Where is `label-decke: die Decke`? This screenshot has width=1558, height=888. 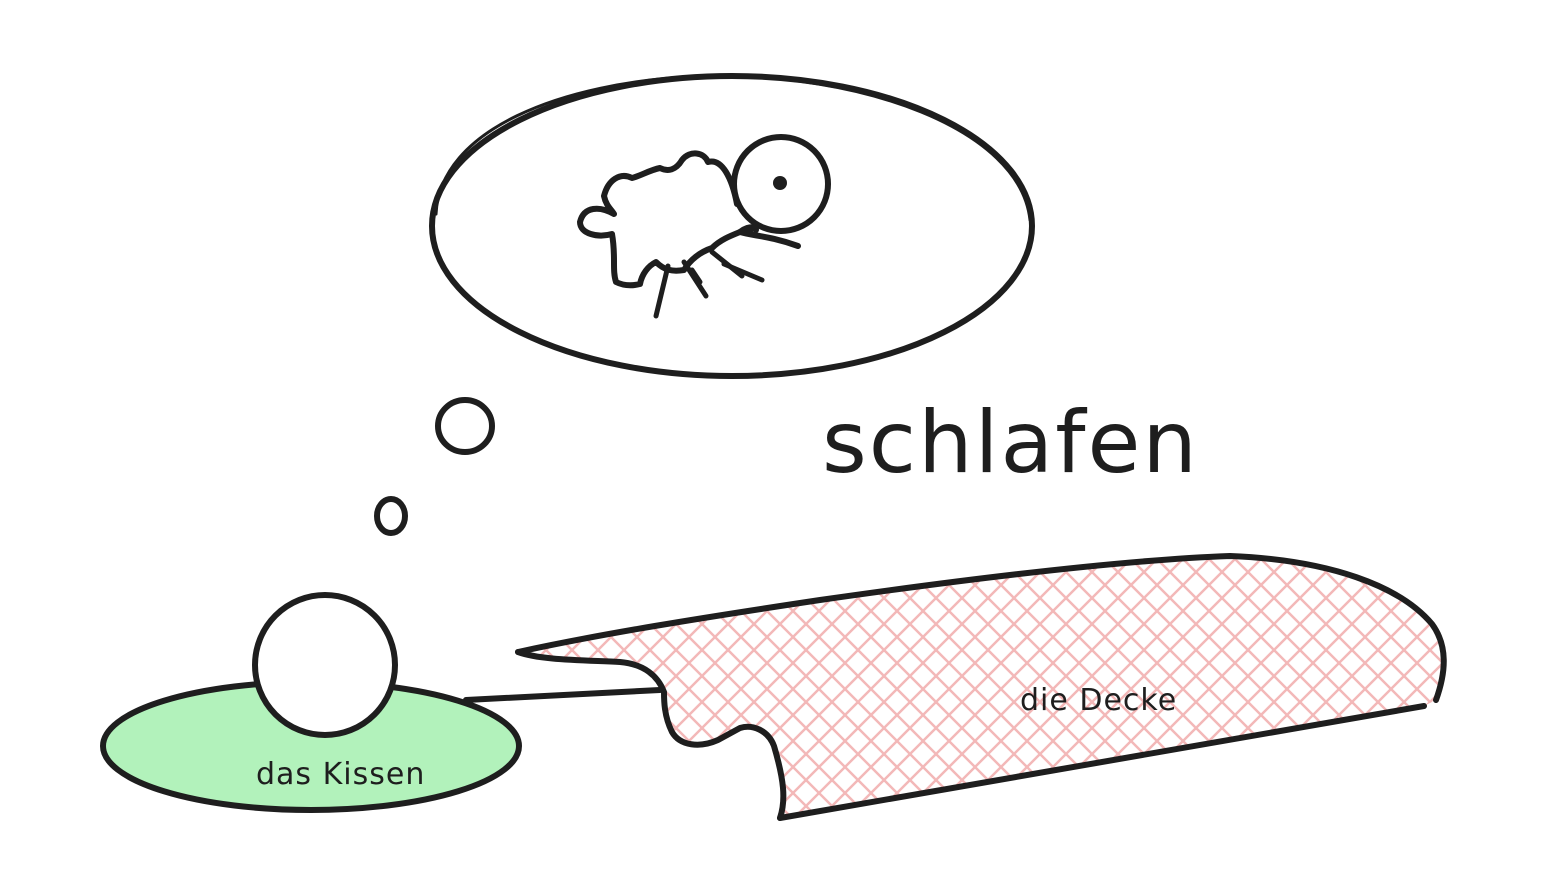 label-decke: die Decke is located at coordinates (1098, 700).